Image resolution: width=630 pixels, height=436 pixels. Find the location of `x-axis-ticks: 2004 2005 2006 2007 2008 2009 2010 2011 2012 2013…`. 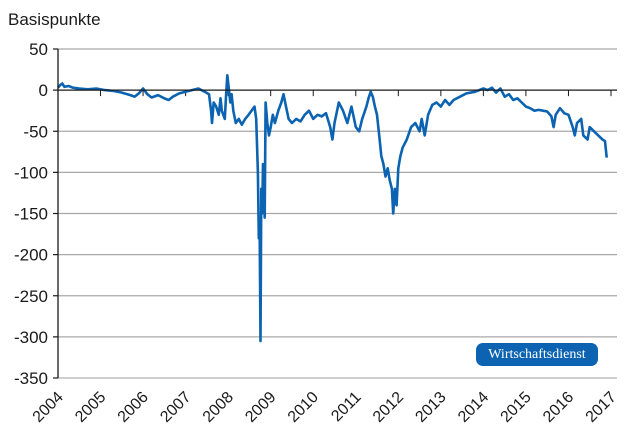

x-axis-ticks: 2004 2005 2006 2007 2008 2009 2010 2011 2012 2013… is located at coordinates (325, 407).